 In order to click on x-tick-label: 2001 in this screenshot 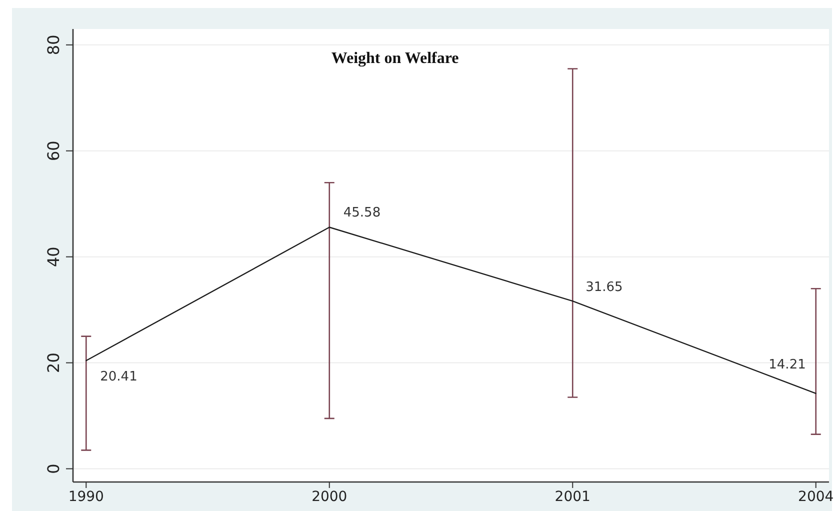, I will do `click(572, 496)`.